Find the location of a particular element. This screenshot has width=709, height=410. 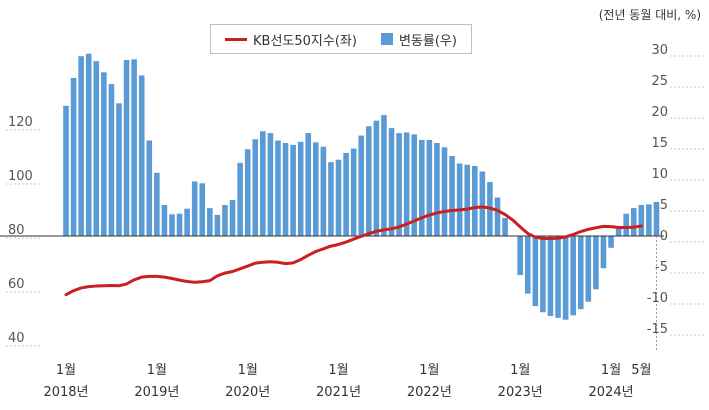

right-axis-unit: (전년 동월 대비, %) is located at coordinates (649, 15).